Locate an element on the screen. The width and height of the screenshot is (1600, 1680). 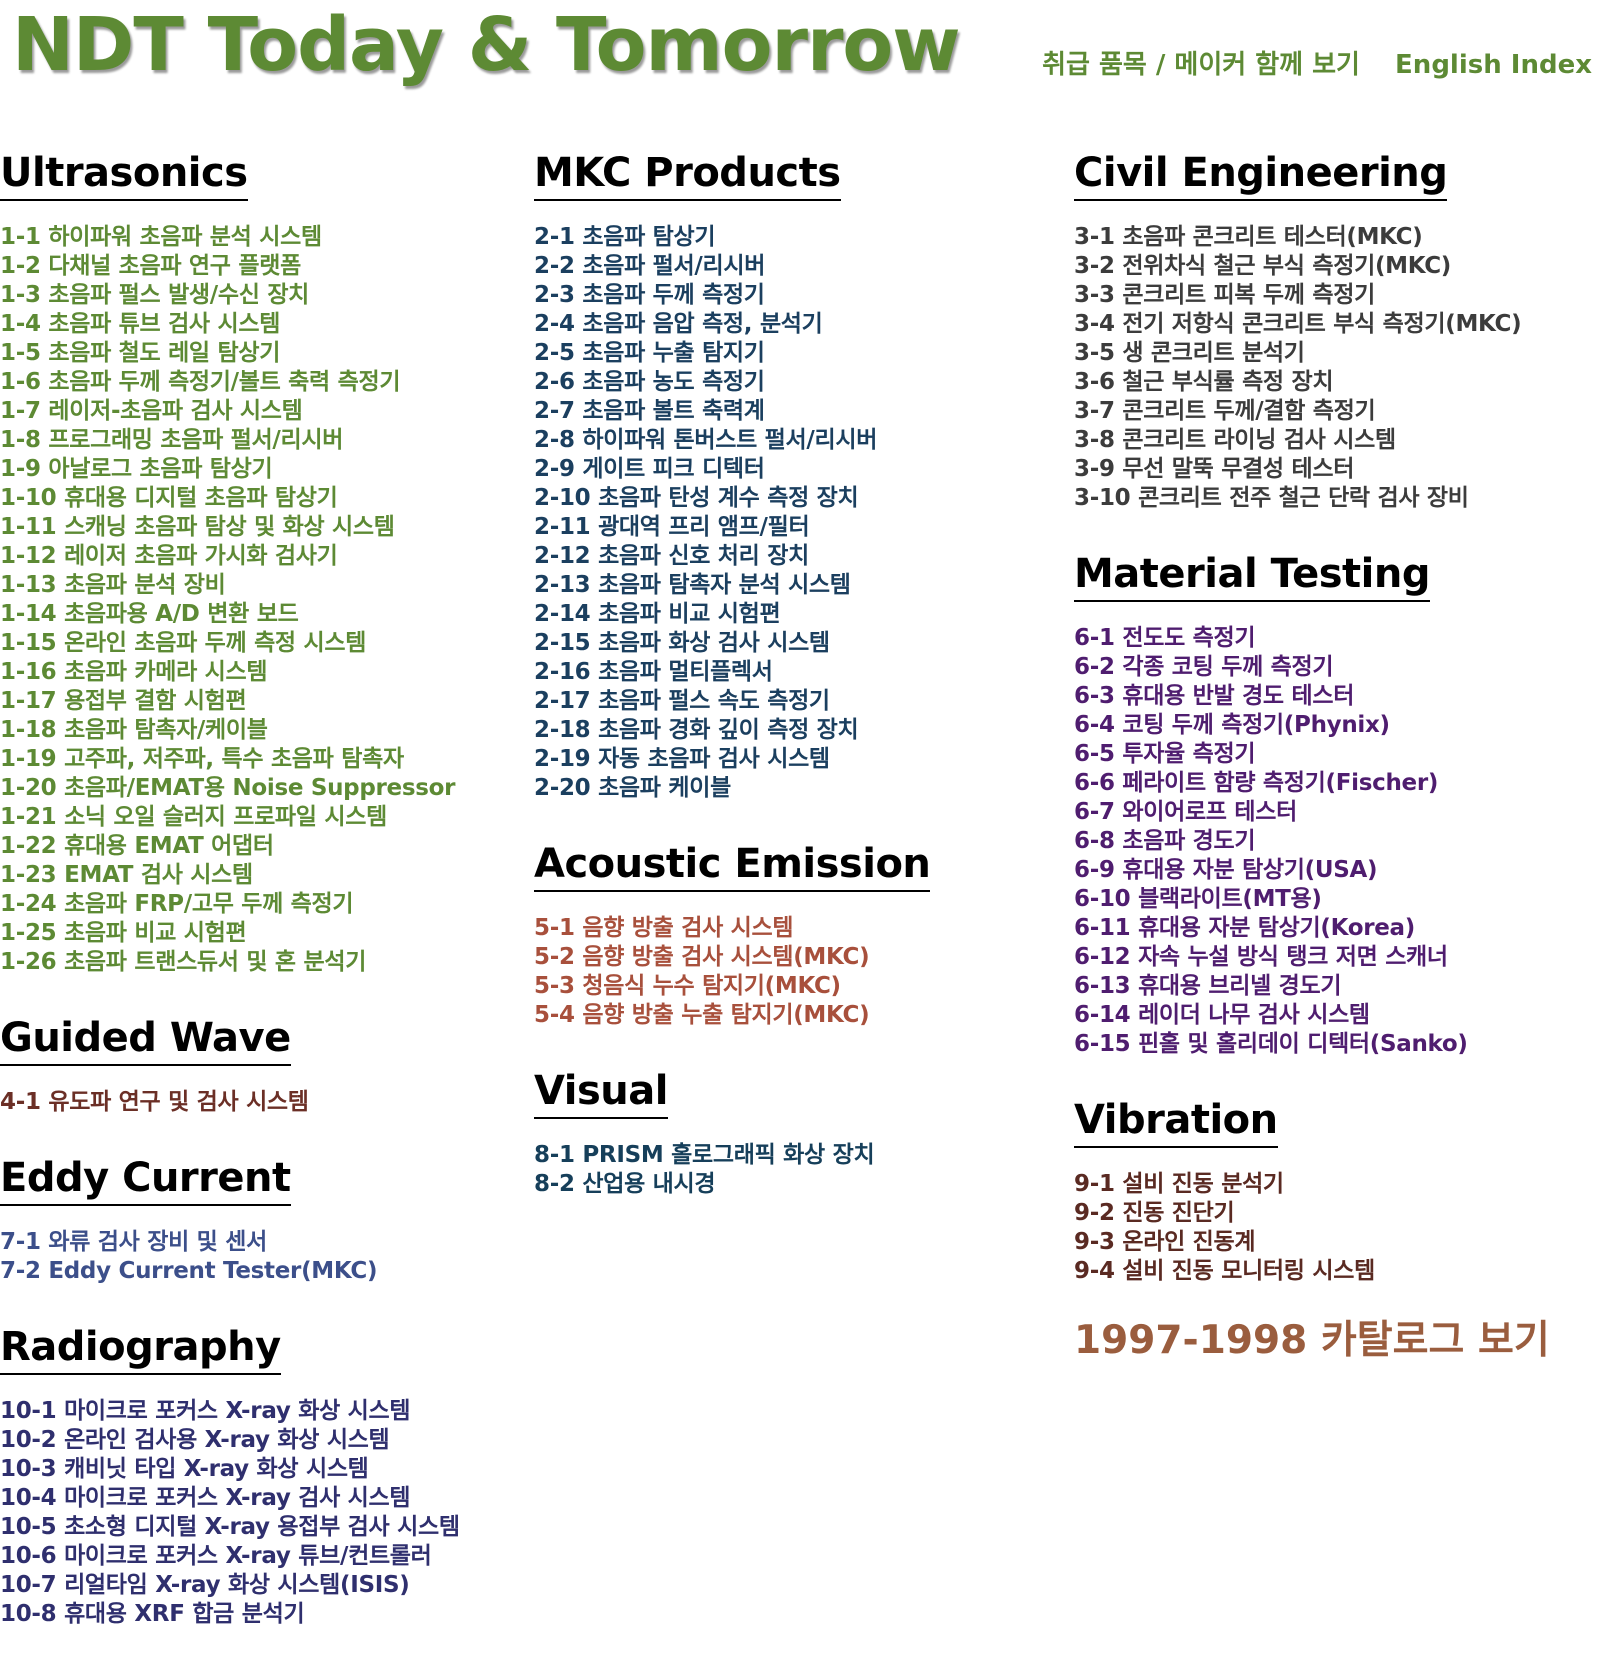
product-link: 1-2 다채널 초음파 연구 플랫폼 is located at coordinates (150, 266).